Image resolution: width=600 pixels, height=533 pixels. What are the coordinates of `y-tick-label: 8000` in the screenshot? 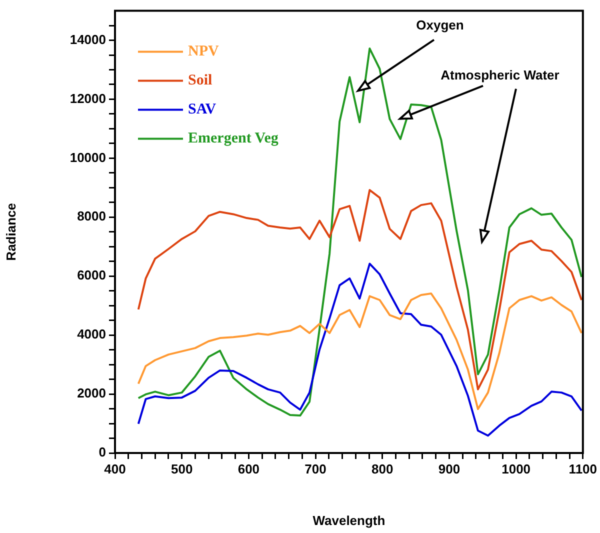 It's located at (91, 216).